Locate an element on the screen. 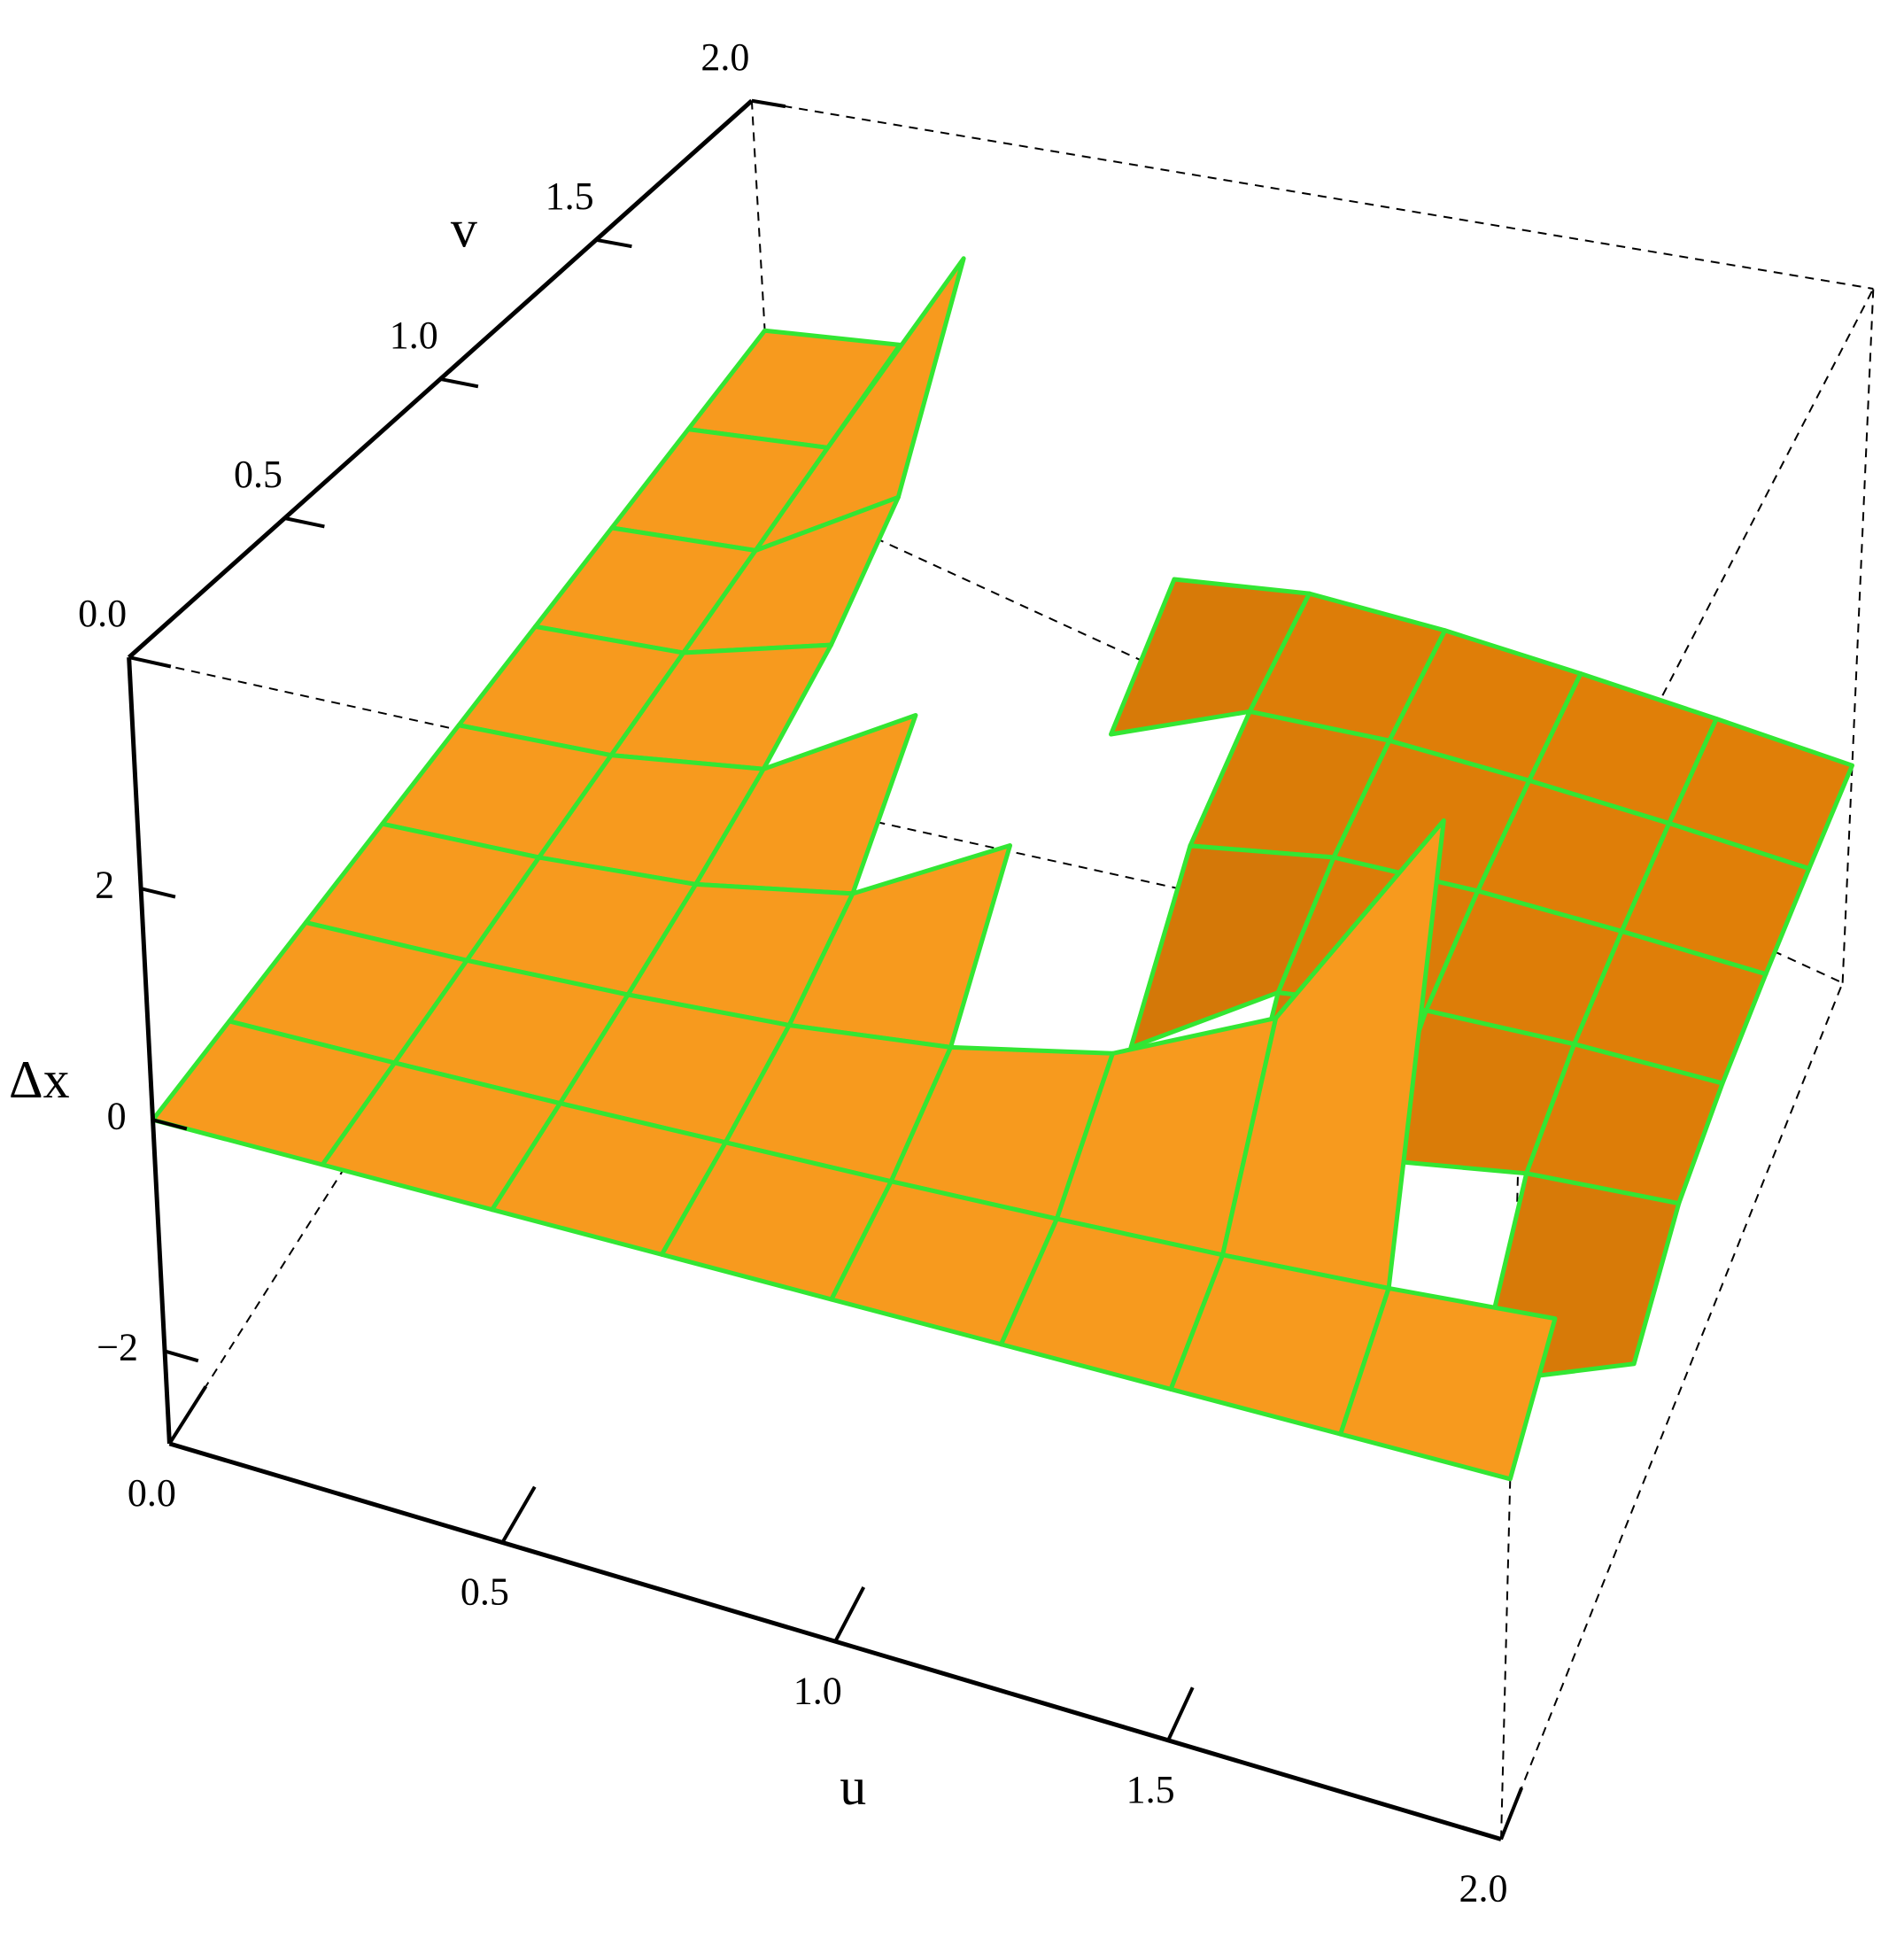 This screenshot has height=1938, width=1904. x-axis-line is located at coordinates (835, 1641).